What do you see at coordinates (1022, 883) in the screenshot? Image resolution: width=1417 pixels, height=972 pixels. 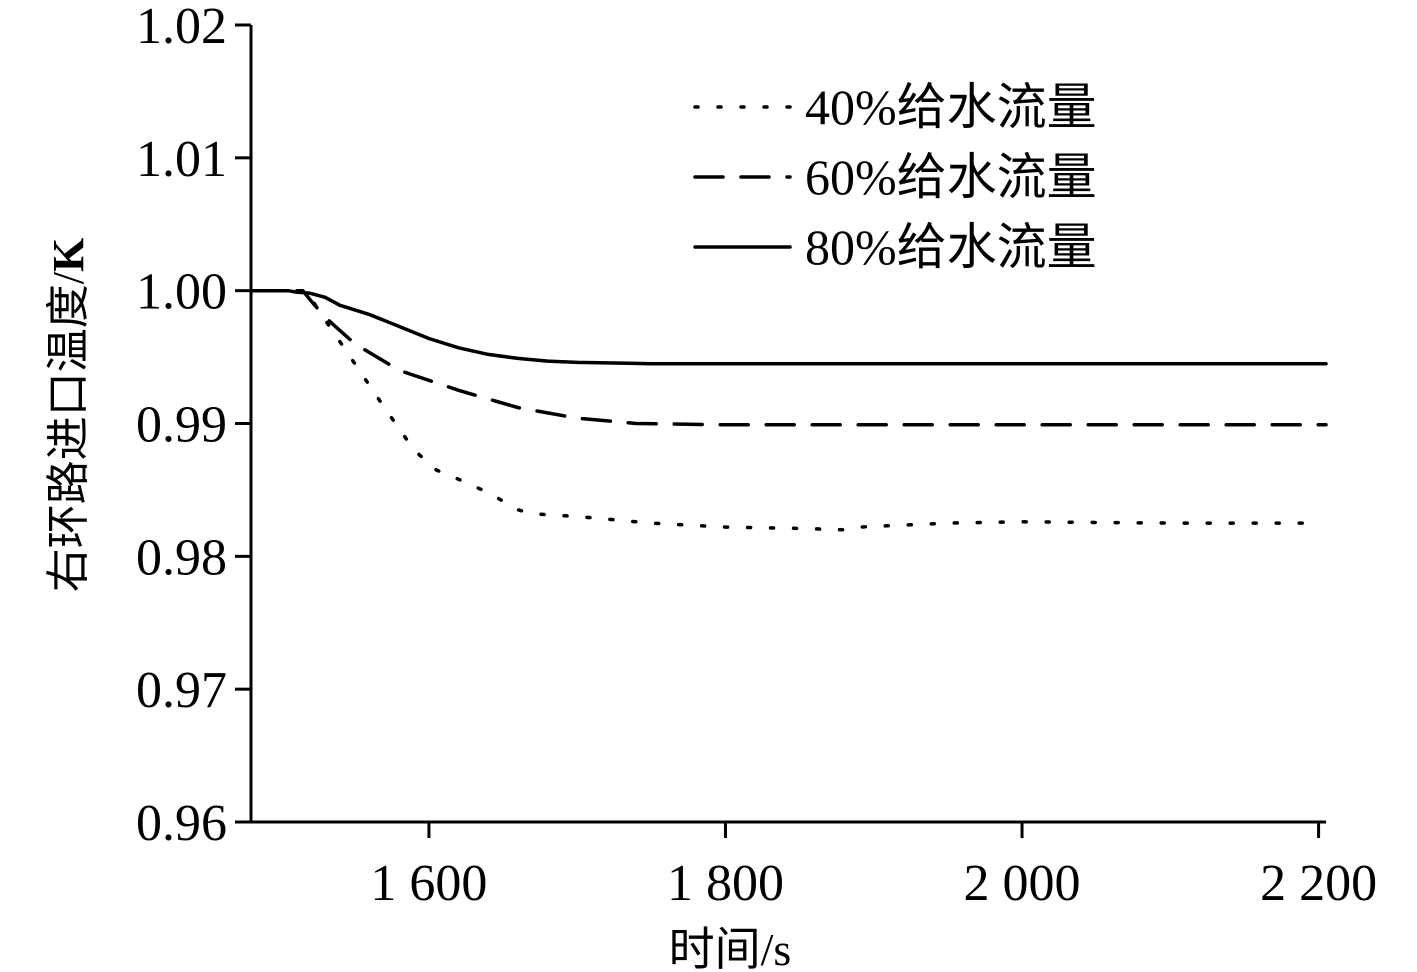 I see `x-tick-label: 2 000` at bounding box center [1022, 883].